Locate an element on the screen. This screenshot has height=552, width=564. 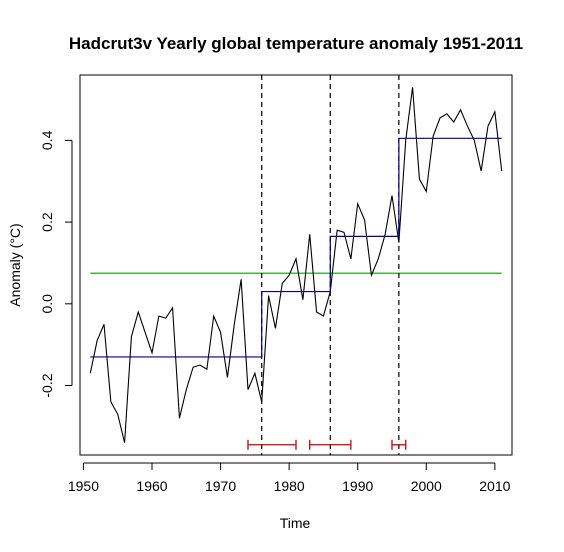
x-tick-label: 2000 is located at coordinates (426, 486).